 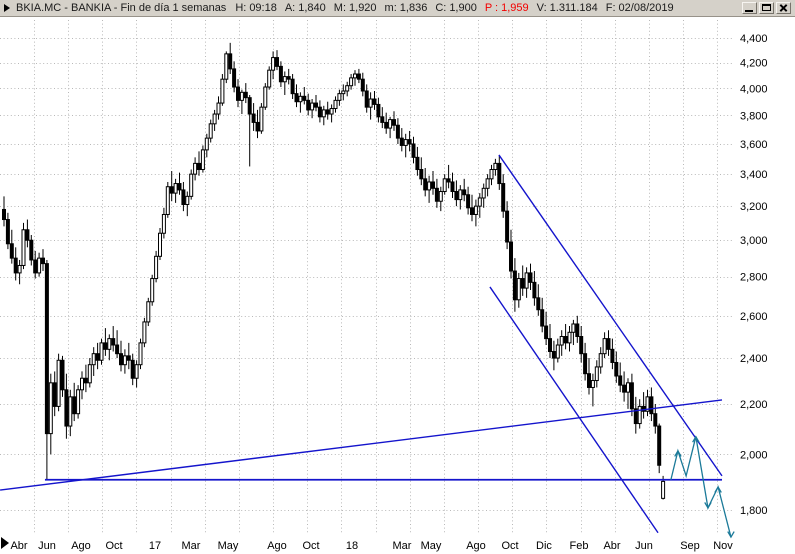 I want to click on x-axis-label: Feb, so click(x=579, y=546).